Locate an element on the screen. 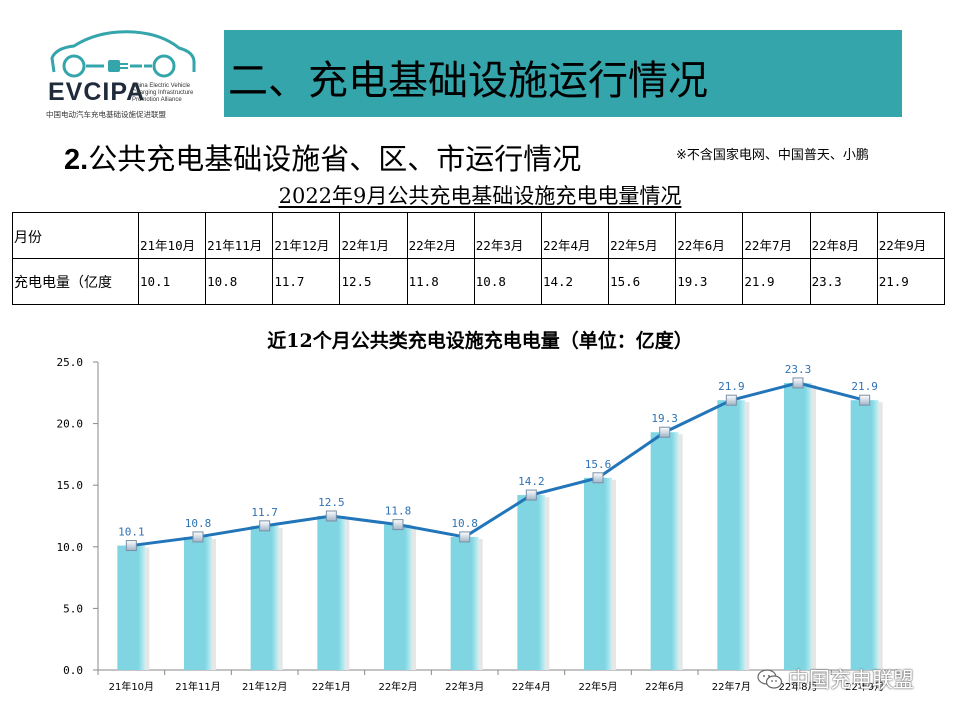  month-cell: 22年2月 is located at coordinates (440, 235).